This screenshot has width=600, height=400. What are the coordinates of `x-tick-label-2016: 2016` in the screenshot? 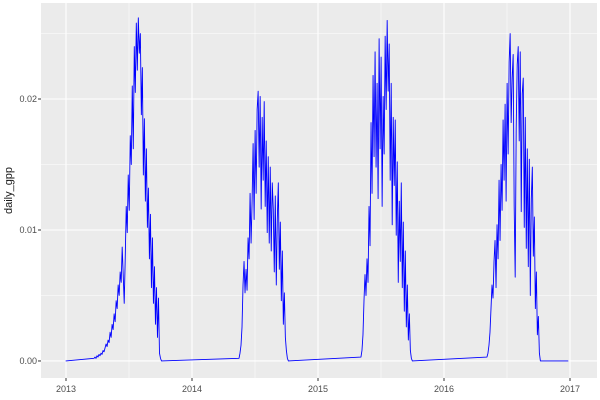 It's located at (444, 389).